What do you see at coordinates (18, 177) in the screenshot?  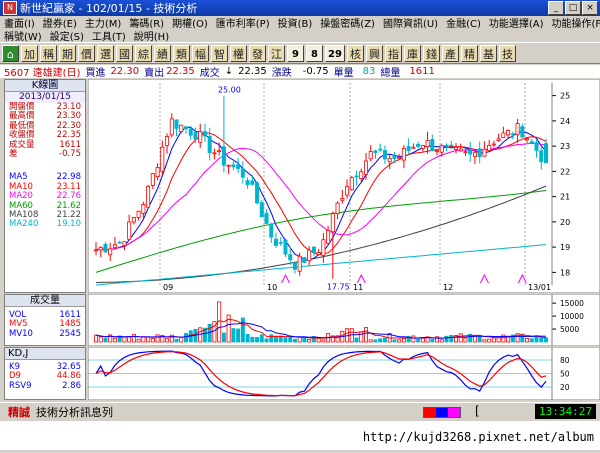 I see `field-label: MA5` at bounding box center [18, 177].